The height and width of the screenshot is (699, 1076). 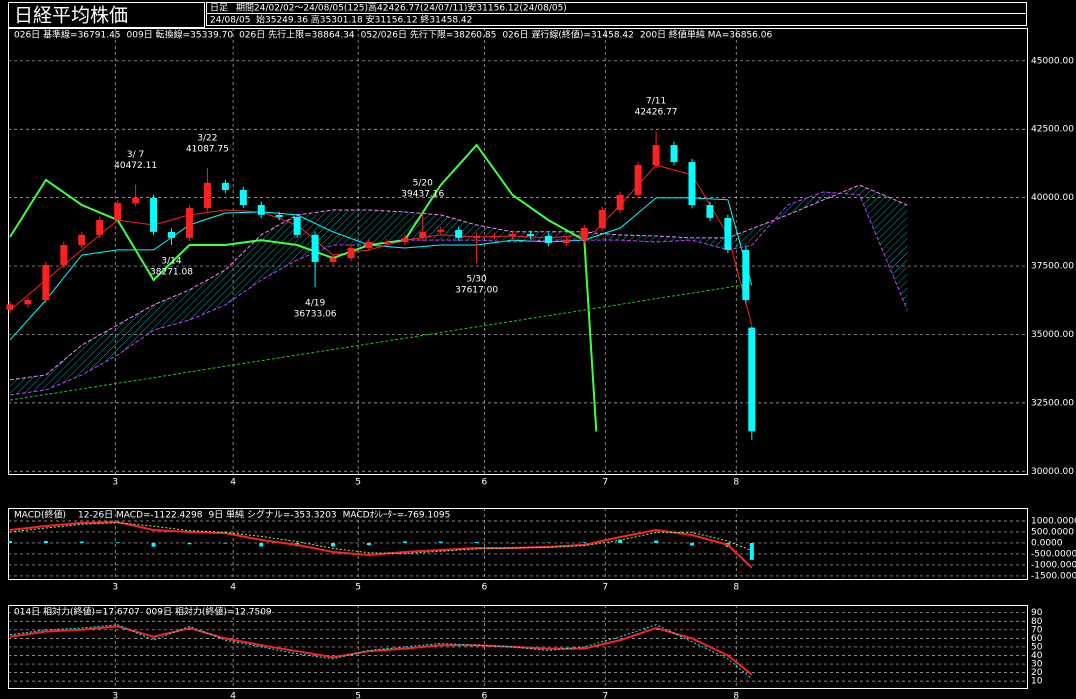 What do you see at coordinates (297, 35) in the screenshot?
I see `legend-entry: 026日 先行上限=38864.34` at bounding box center [297, 35].